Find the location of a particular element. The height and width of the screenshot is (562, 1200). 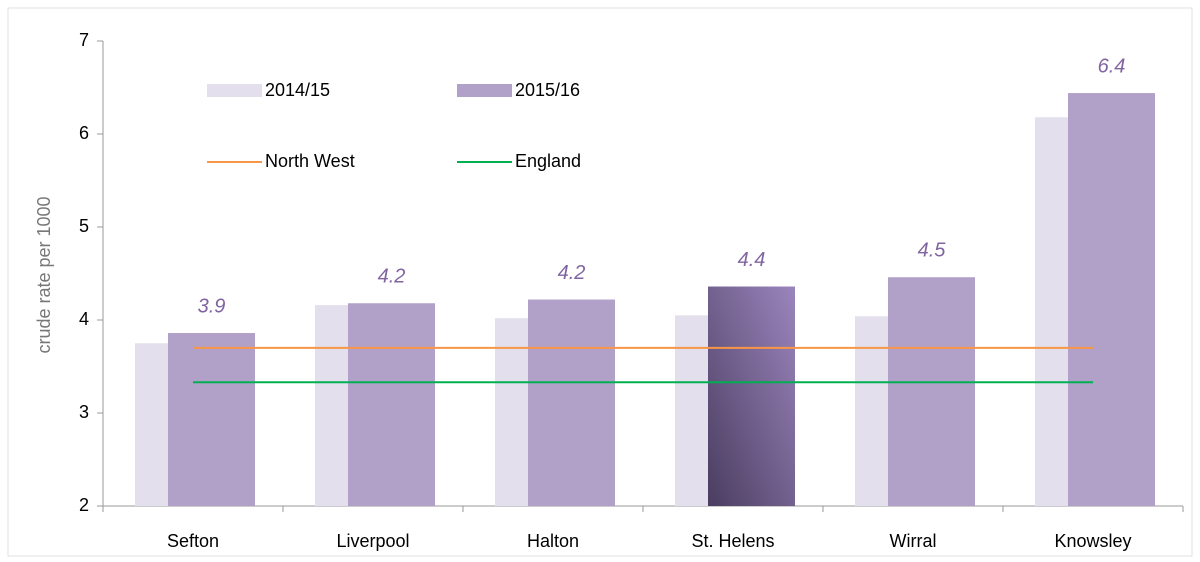

value-label: 4.4 is located at coordinates (752, 260).